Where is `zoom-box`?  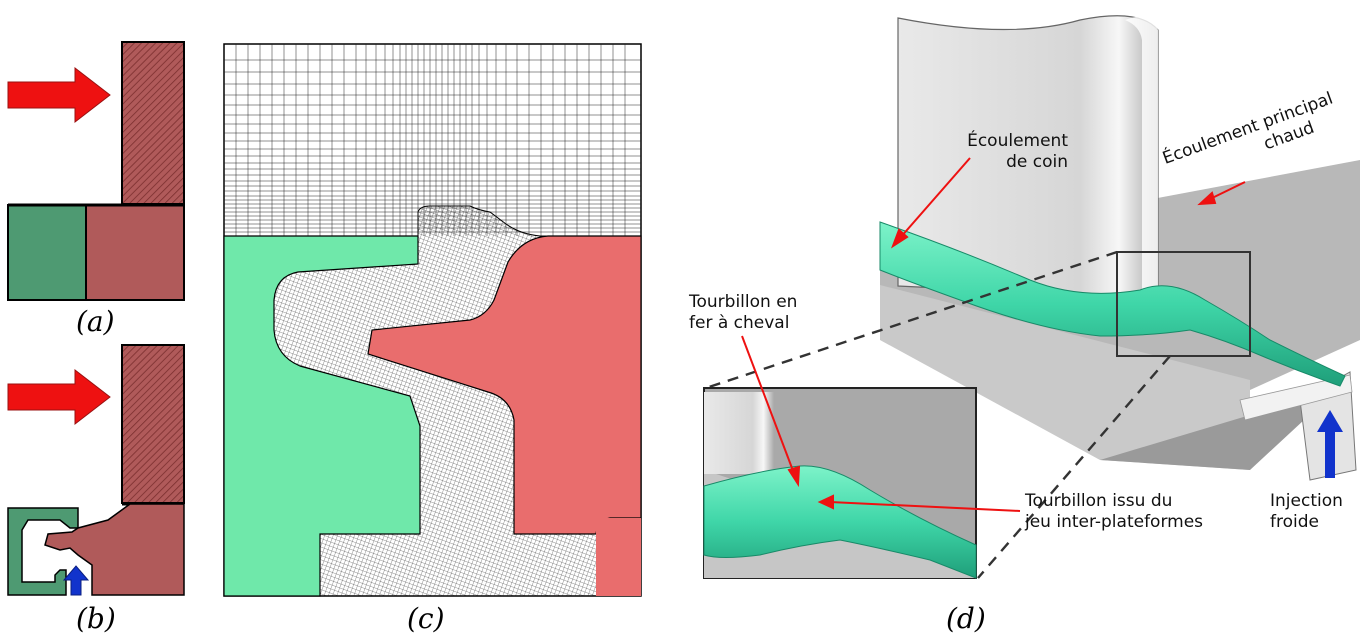 zoom-box is located at coordinates (1183, 304).